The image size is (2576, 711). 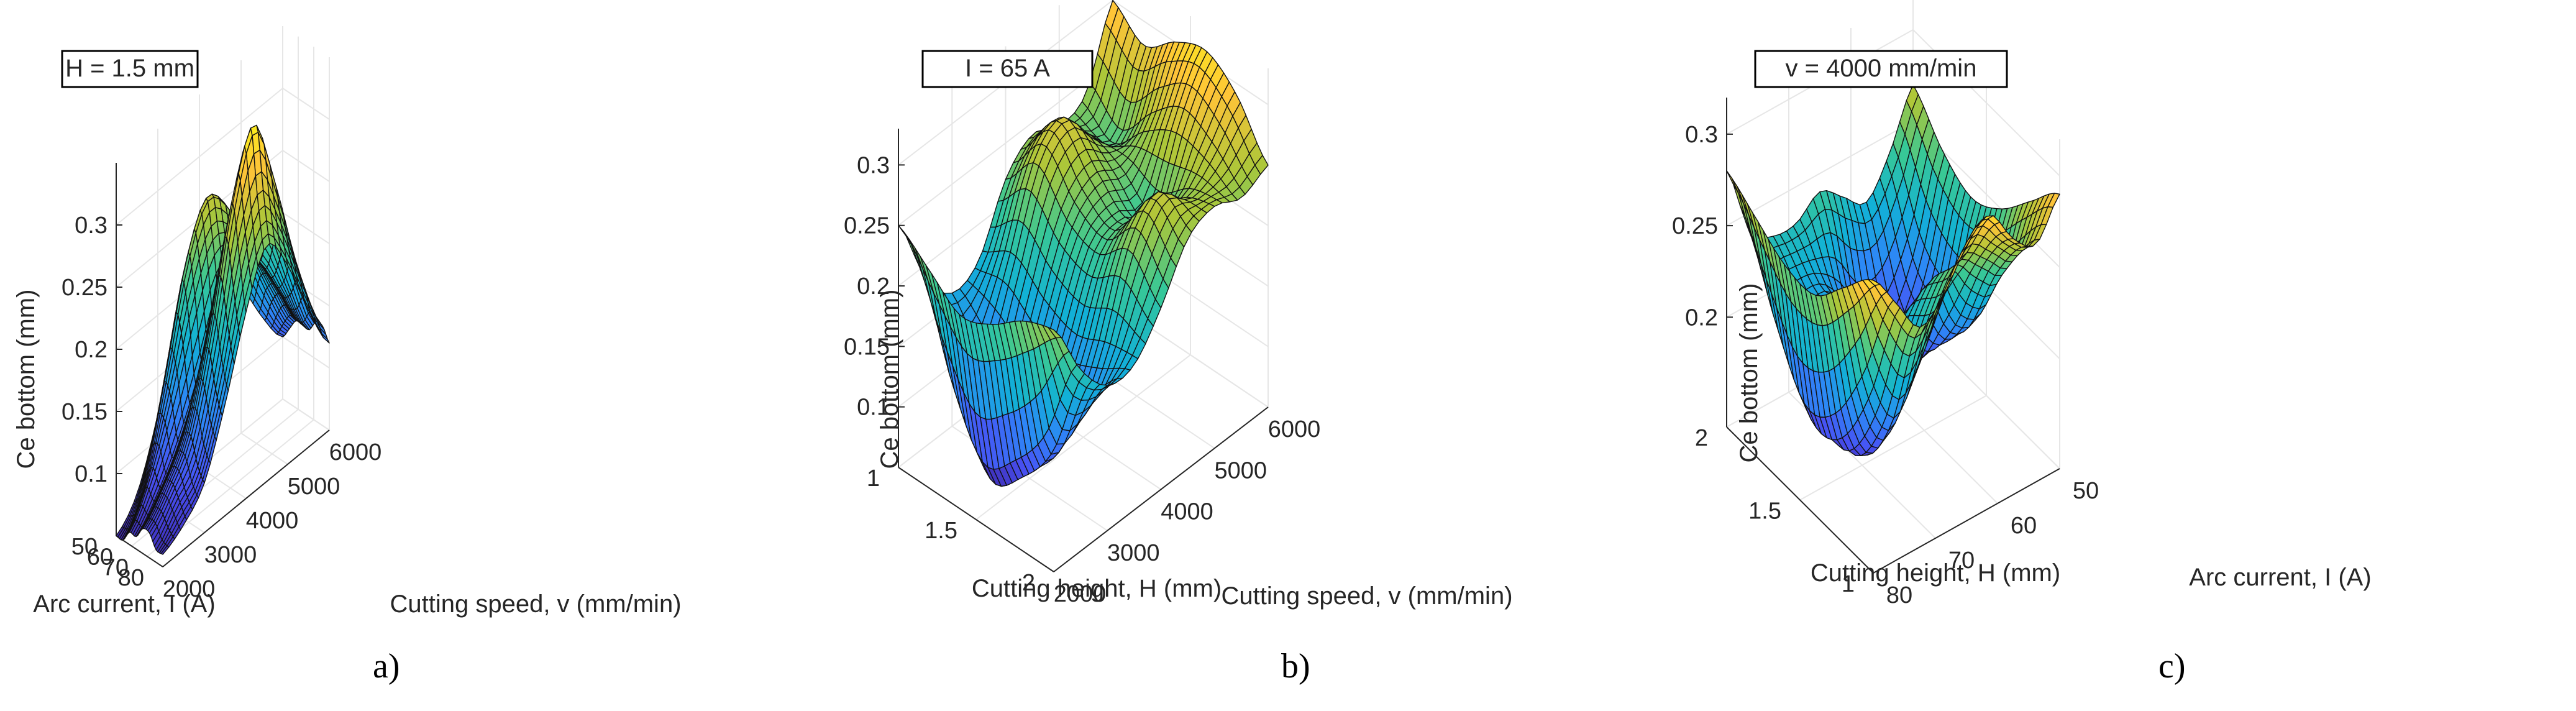 What do you see at coordinates (2172, 666) in the screenshot?
I see `panel-caption: c)` at bounding box center [2172, 666].